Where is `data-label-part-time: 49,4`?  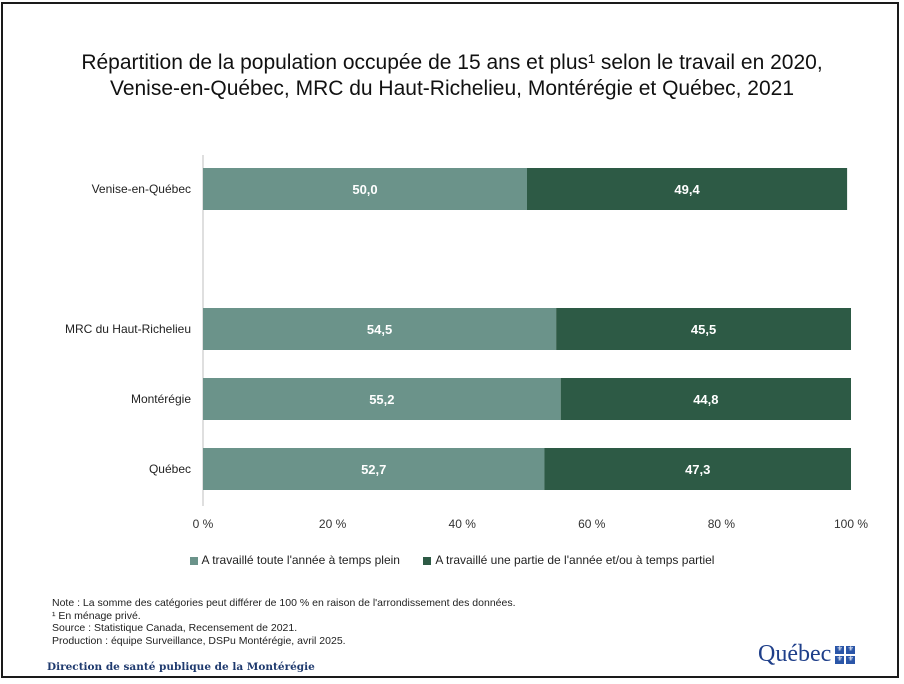 data-label-part-time: 49,4 is located at coordinates (687, 189).